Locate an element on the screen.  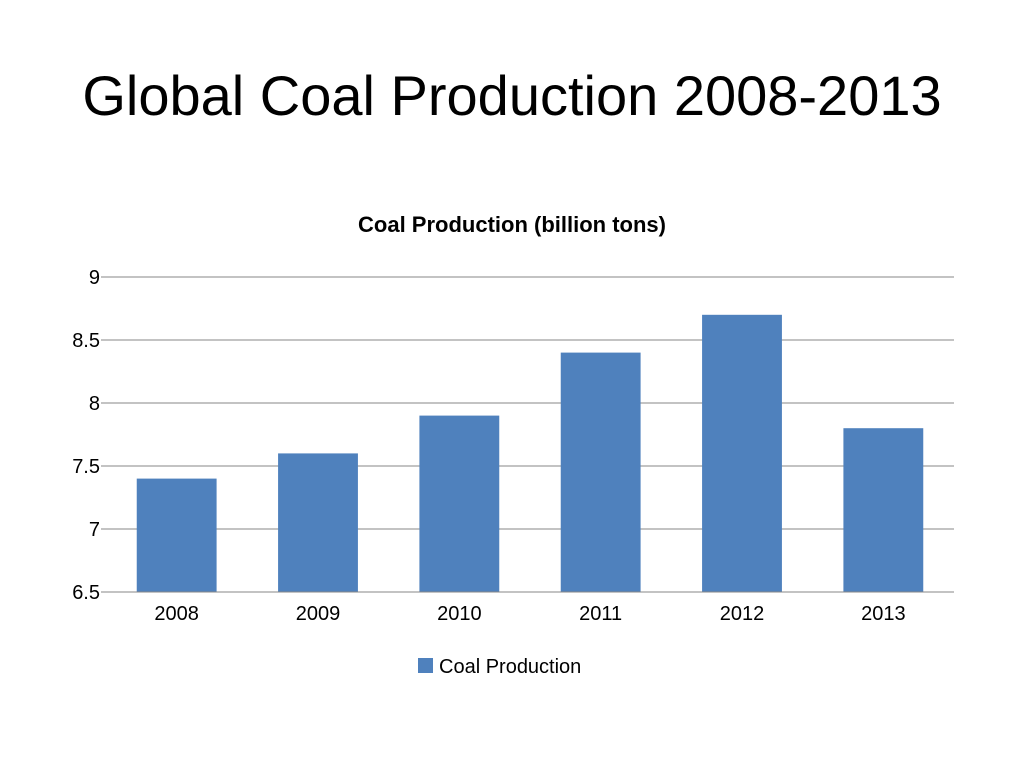
bar-2013 is located at coordinates (883, 510).